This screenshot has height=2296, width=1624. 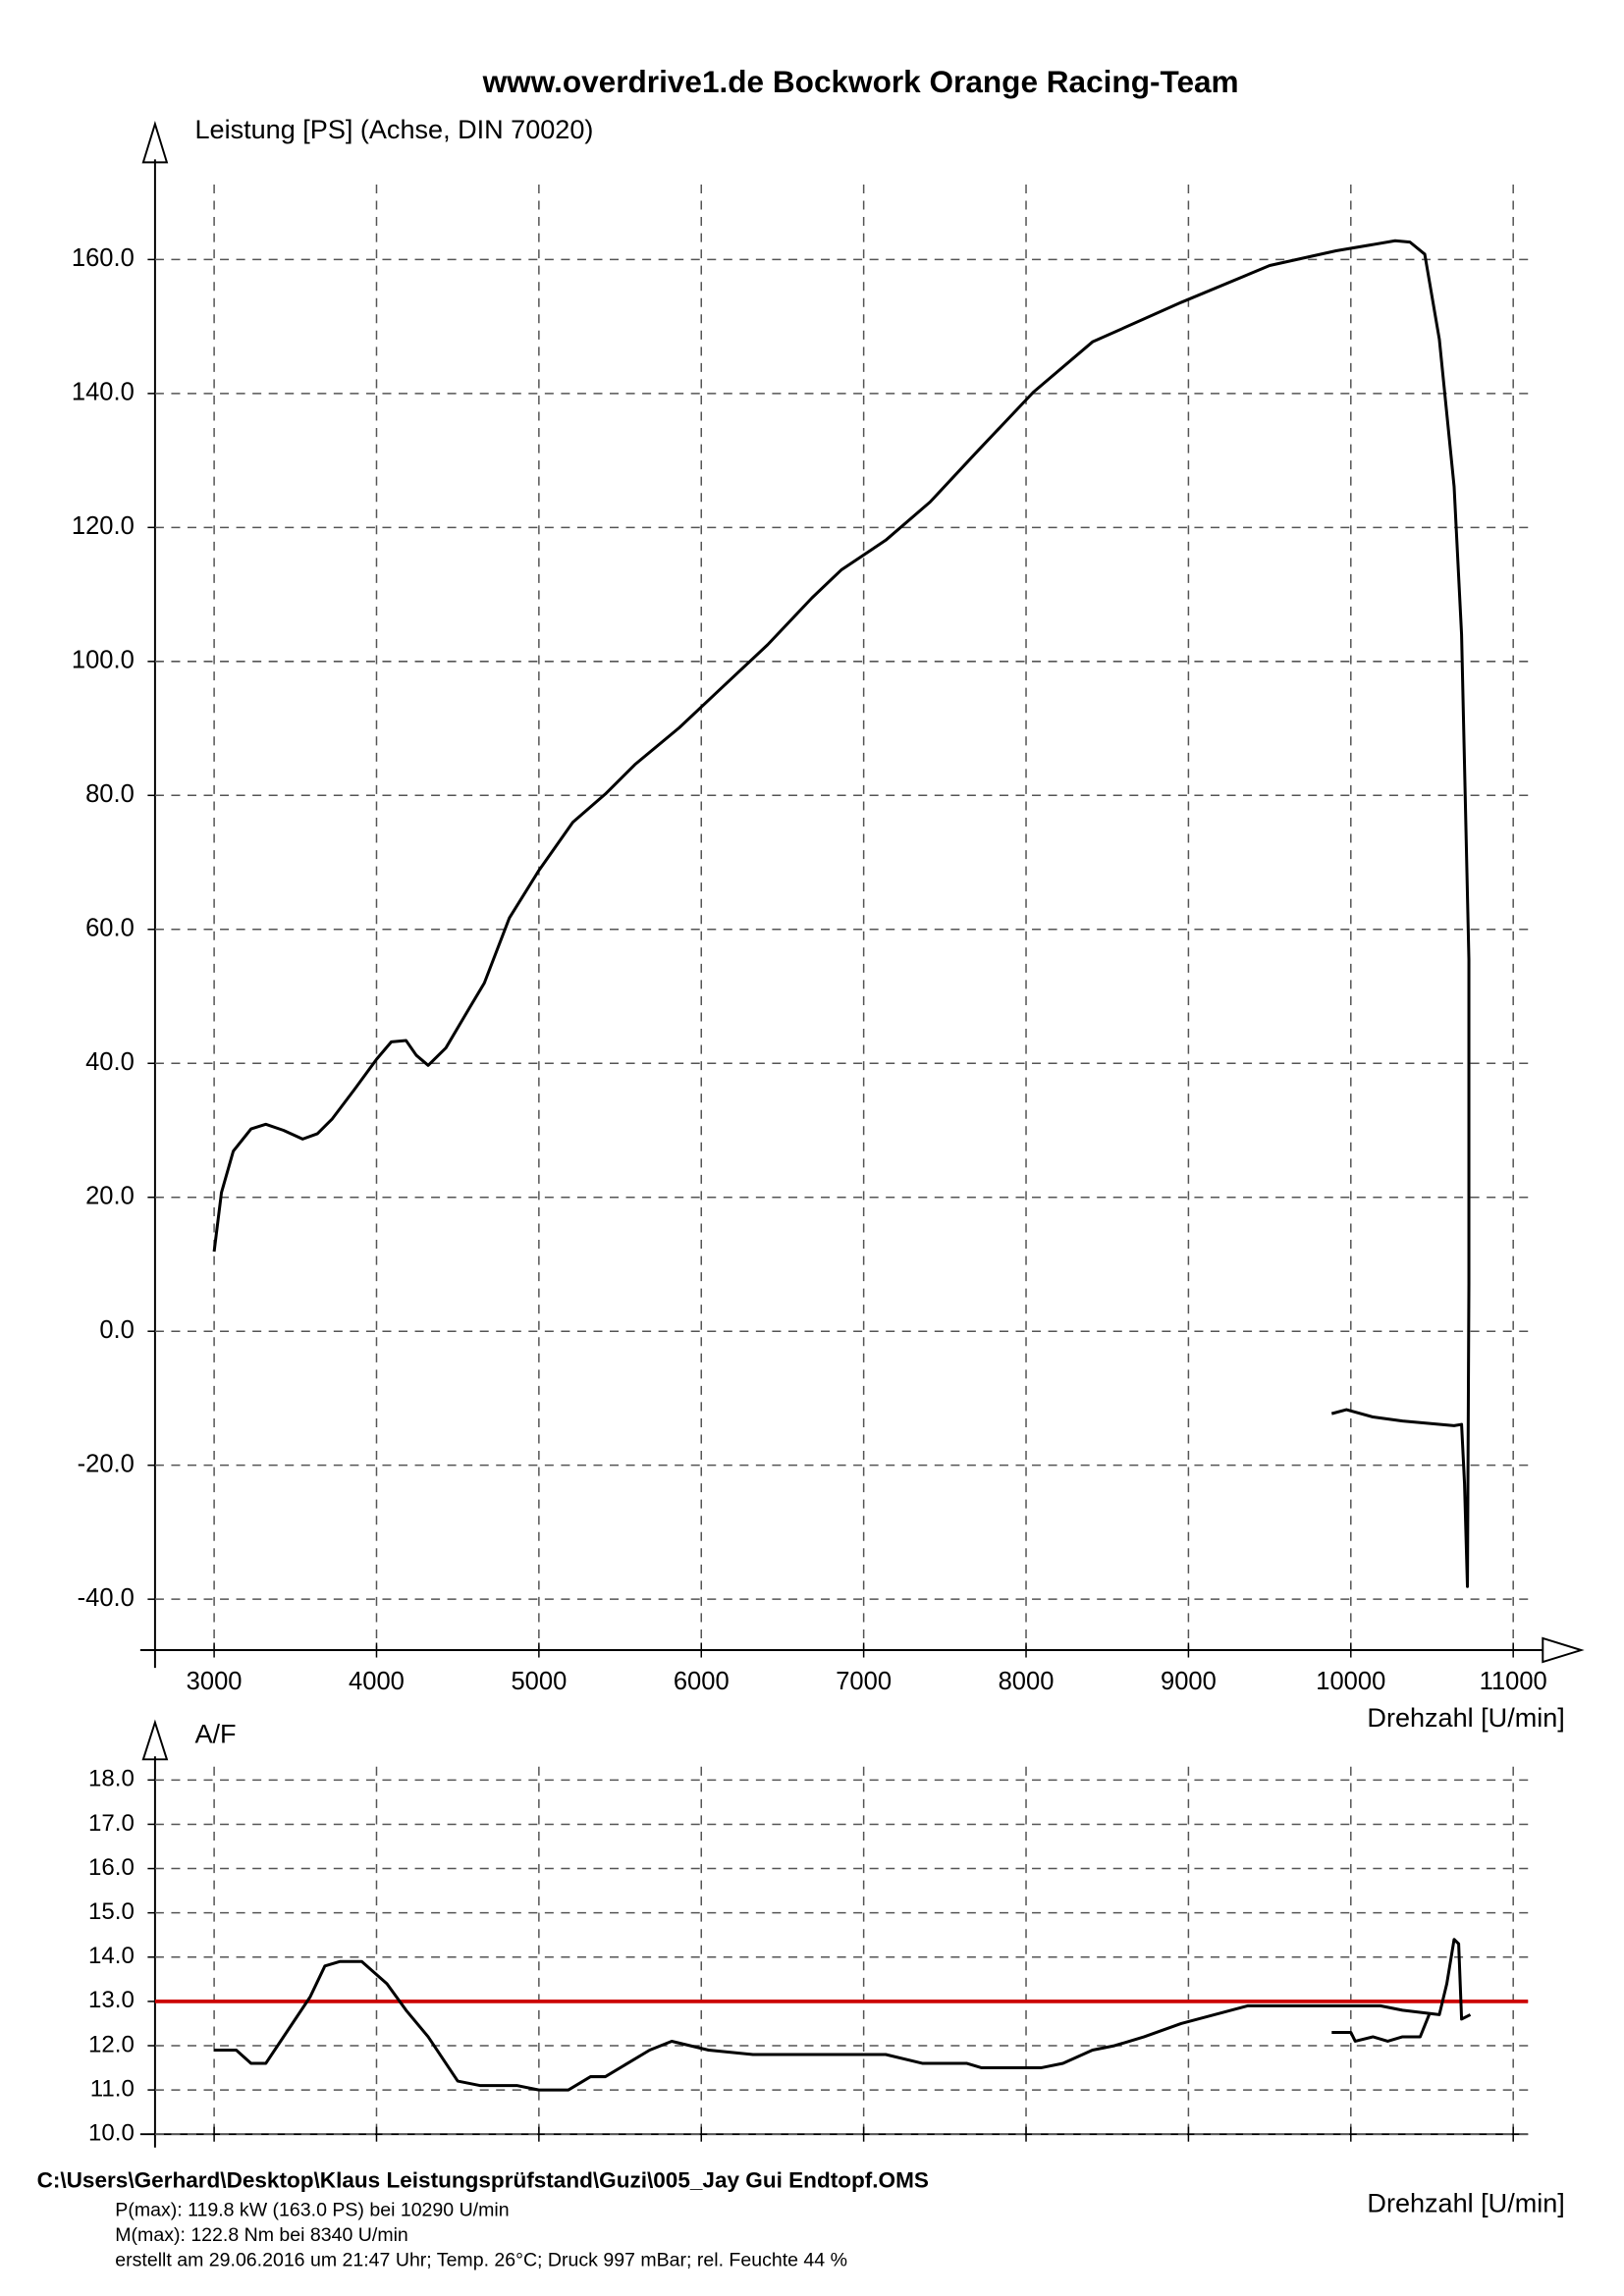 What do you see at coordinates (110, 1062) in the screenshot?
I see `y-tick-label: 40.0` at bounding box center [110, 1062].